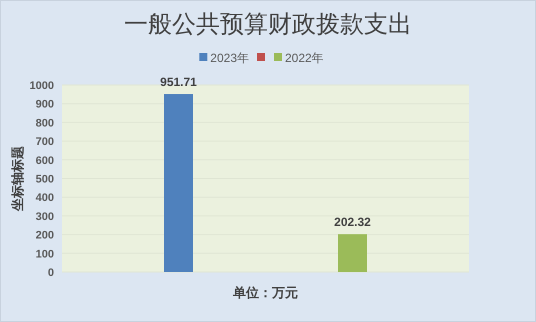 Image resolution: width=536 pixels, height=322 pixels. Describe the element at coordinates (17, 179) in the screenshot. I see `y-axis-title: 坐标轴标题` at that location.